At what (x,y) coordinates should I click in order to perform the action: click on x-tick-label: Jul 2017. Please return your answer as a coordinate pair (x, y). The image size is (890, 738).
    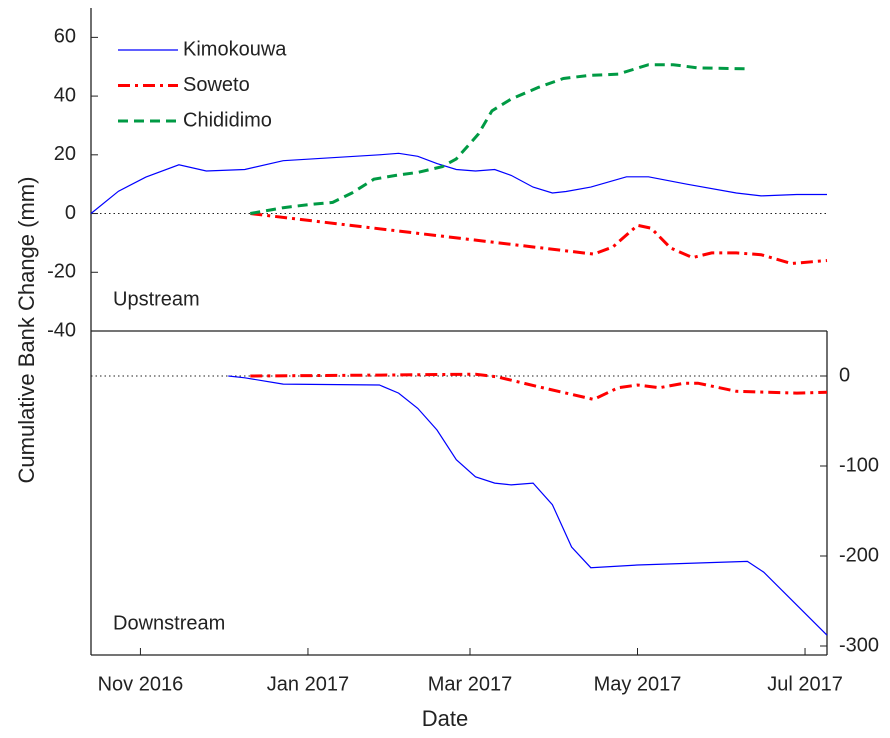
    Looking at the image, I should click on (805, 684).